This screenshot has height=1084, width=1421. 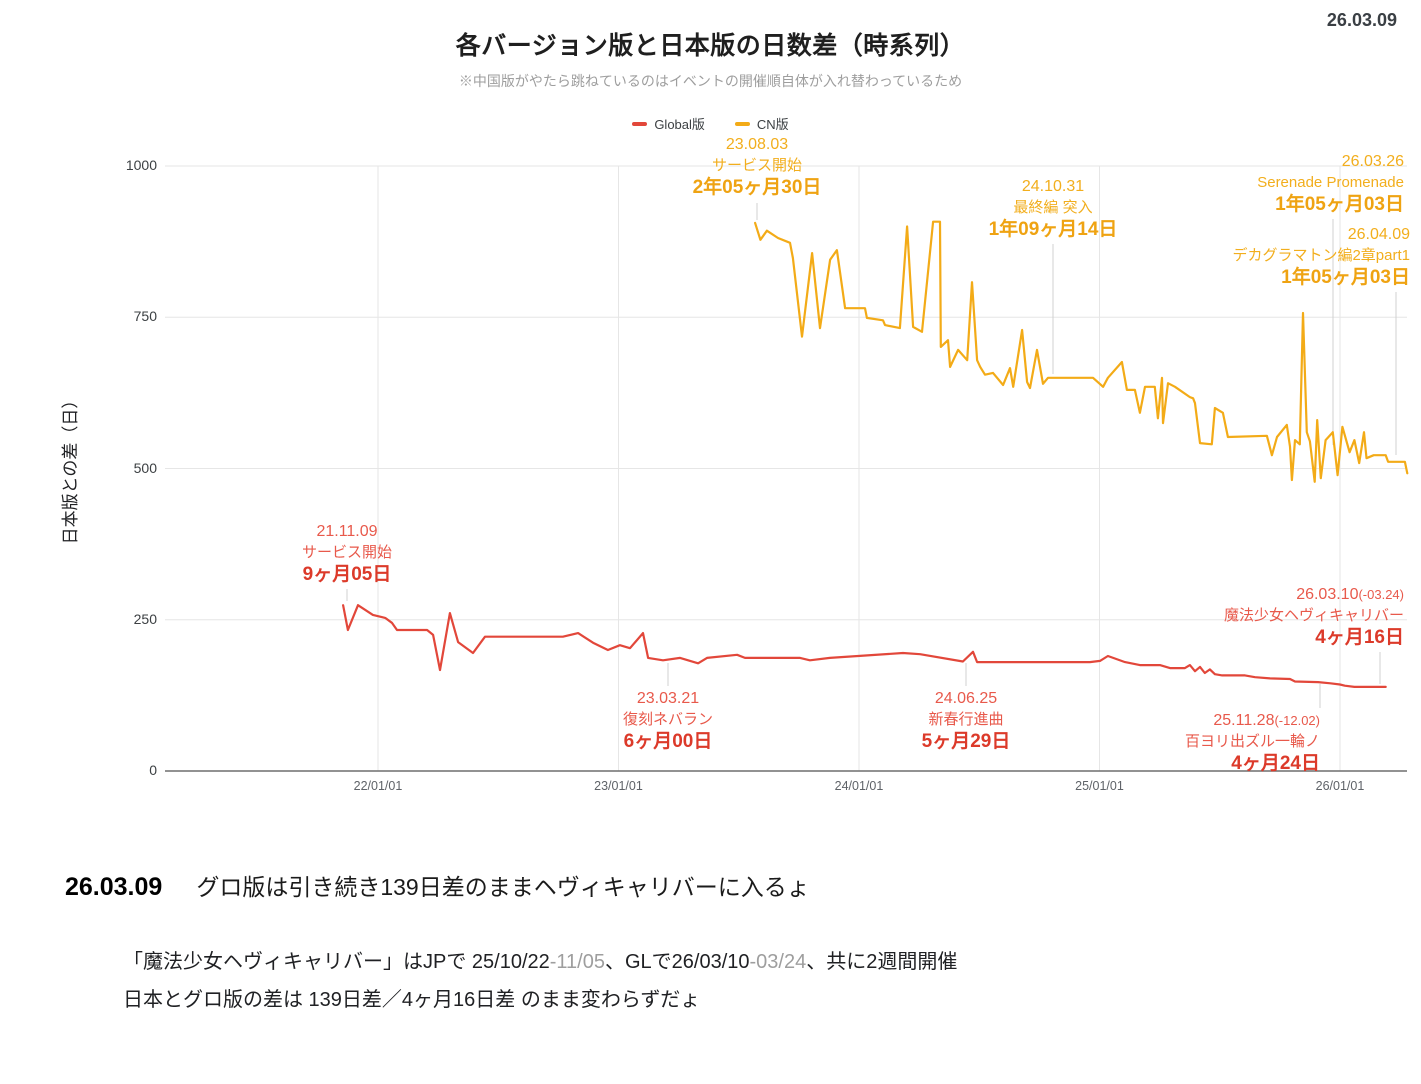 I want to click on legend-label-global: Global版, so click(x=679, y=124).